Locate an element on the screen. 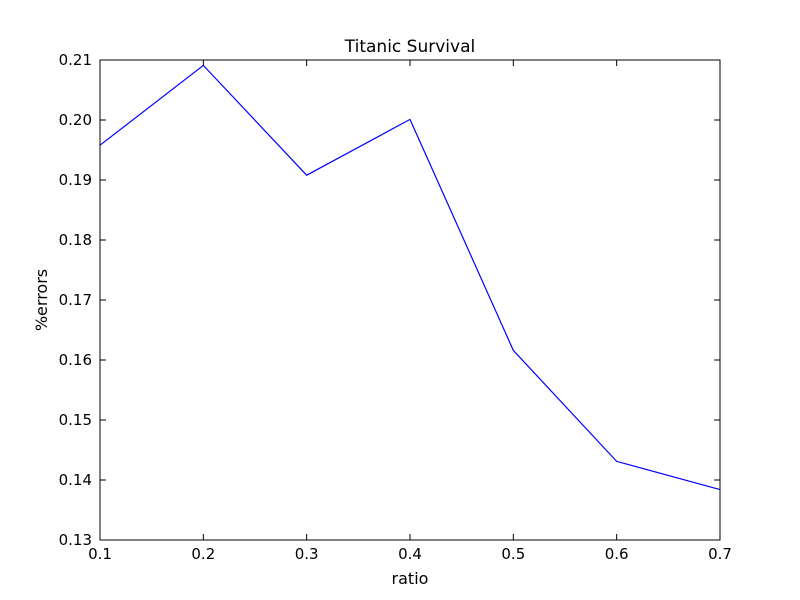 This screenshot has width=800, height=600. x-tick-label: 0.3 is located at coordinates (307, 554).